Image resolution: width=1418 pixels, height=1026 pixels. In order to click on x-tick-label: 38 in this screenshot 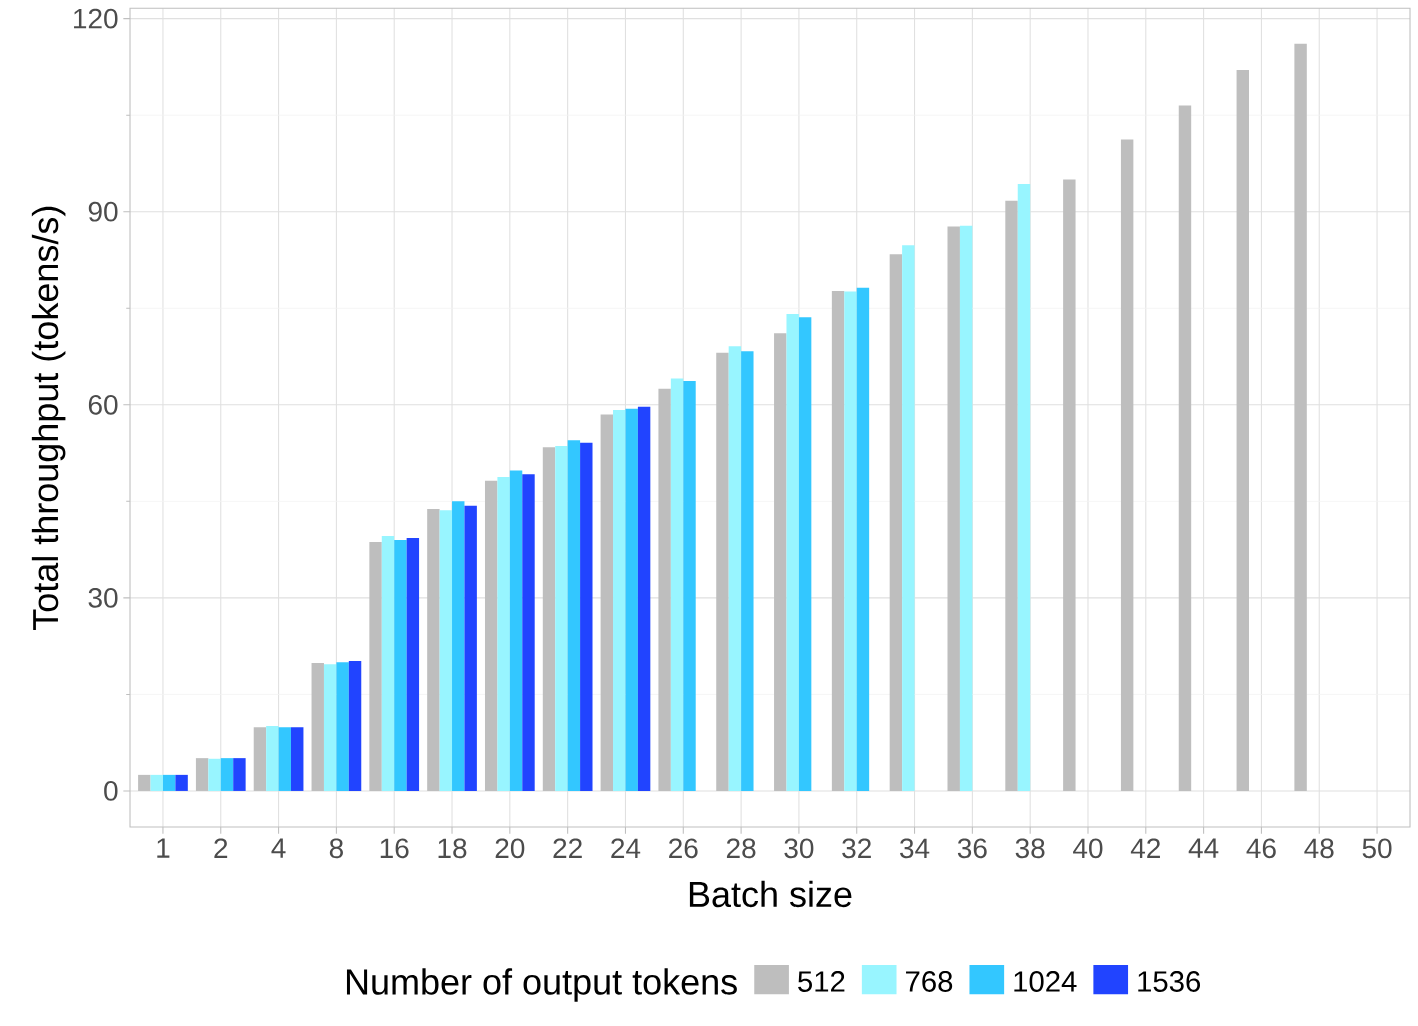, I will do `click(1030, 848)`.